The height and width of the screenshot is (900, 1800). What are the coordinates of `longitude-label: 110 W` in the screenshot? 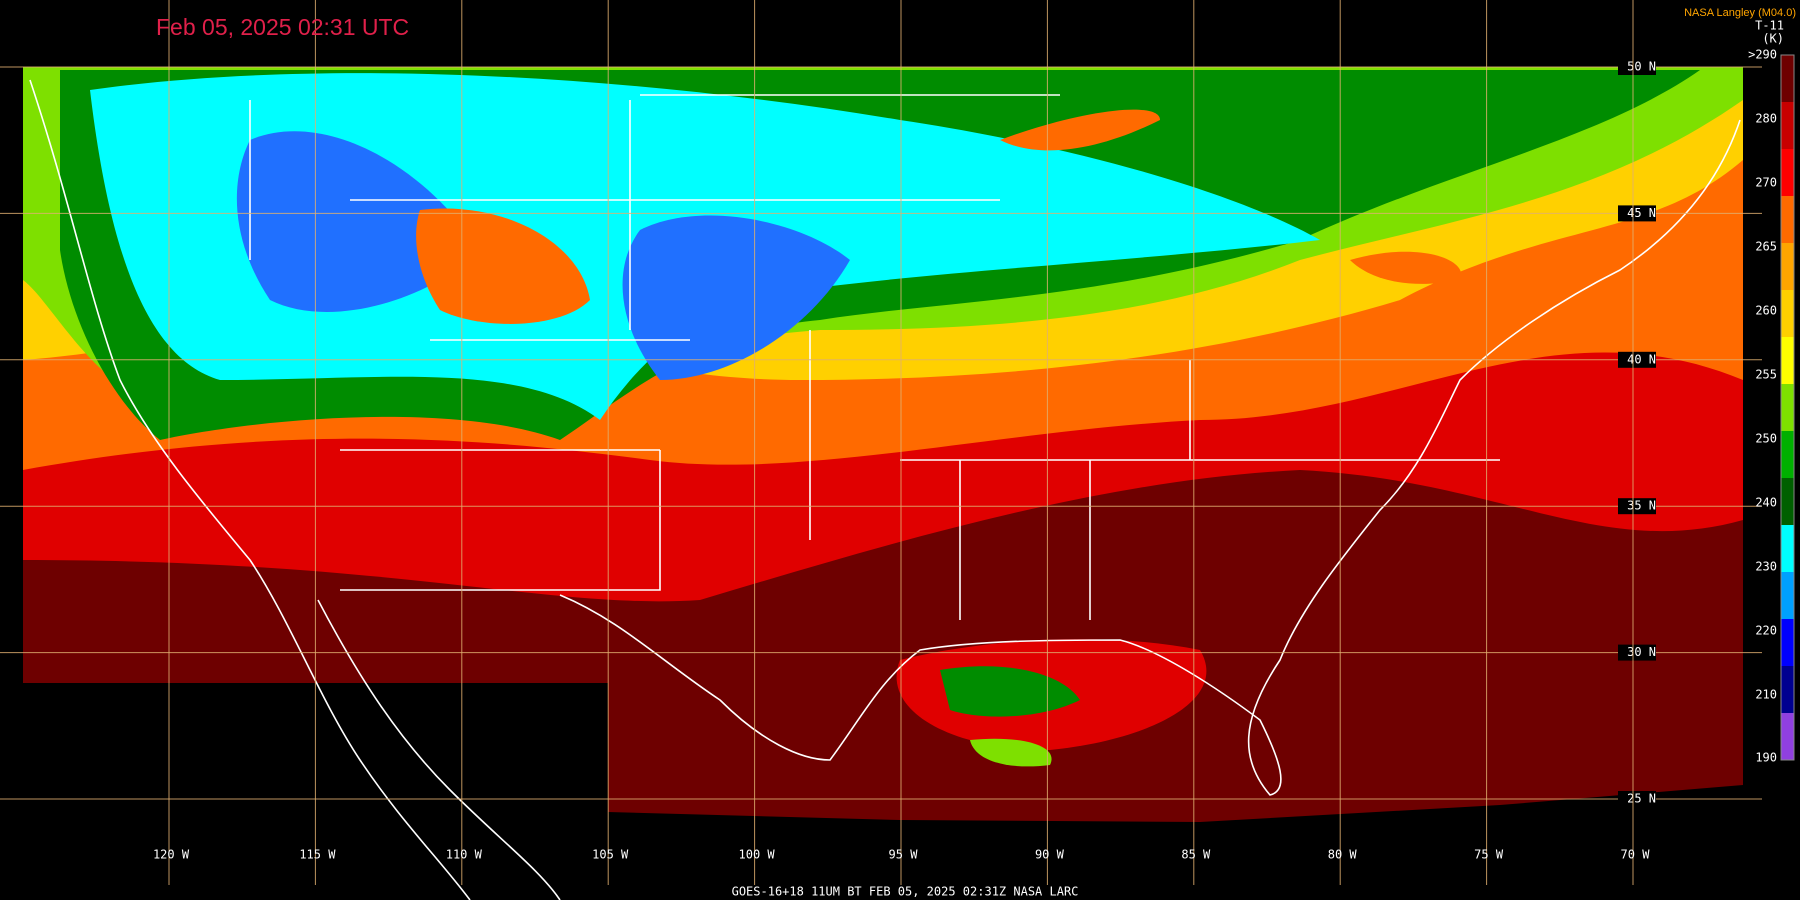 It's located at (464, 855).